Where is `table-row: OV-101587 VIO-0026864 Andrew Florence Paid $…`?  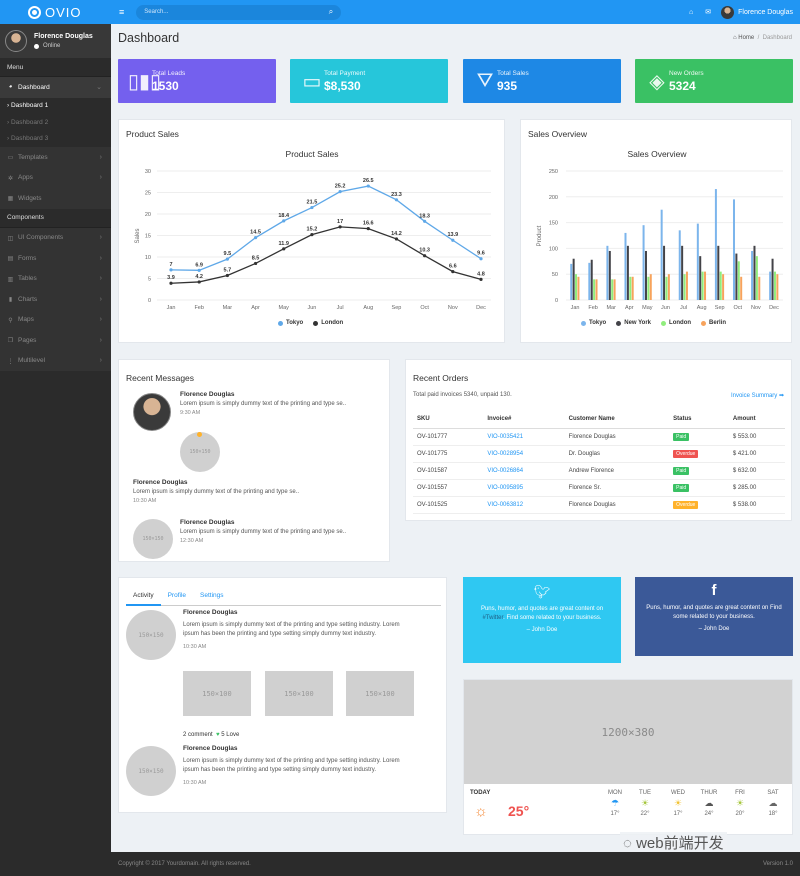
table-row: OV-101587 VIO-0026864 Andrew Florence Paid $… is located at coordinates (599, 471).